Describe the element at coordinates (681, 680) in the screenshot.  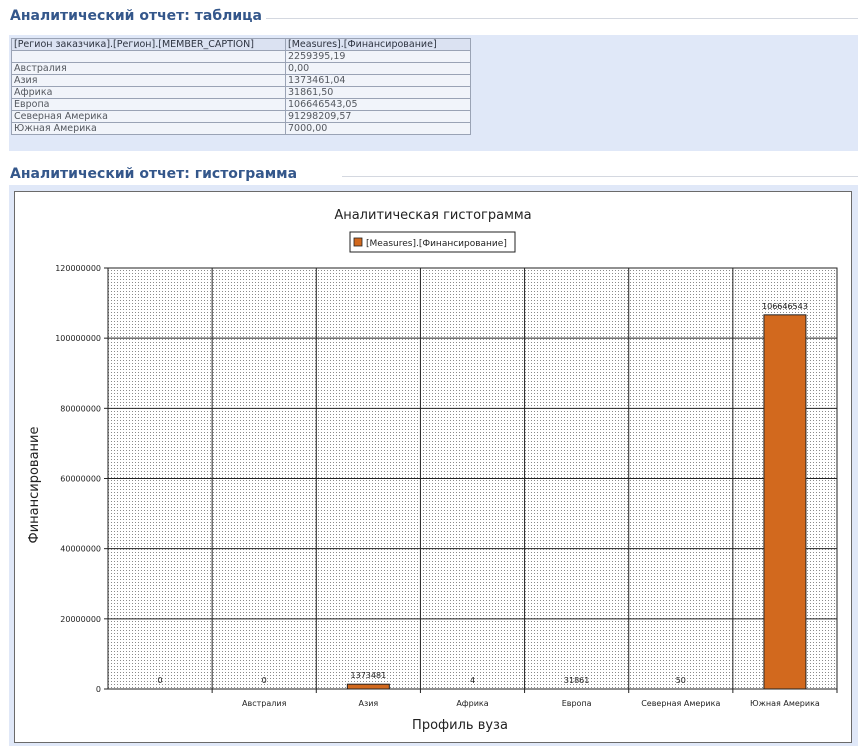
I see `bar-value-label: 50` at that location.